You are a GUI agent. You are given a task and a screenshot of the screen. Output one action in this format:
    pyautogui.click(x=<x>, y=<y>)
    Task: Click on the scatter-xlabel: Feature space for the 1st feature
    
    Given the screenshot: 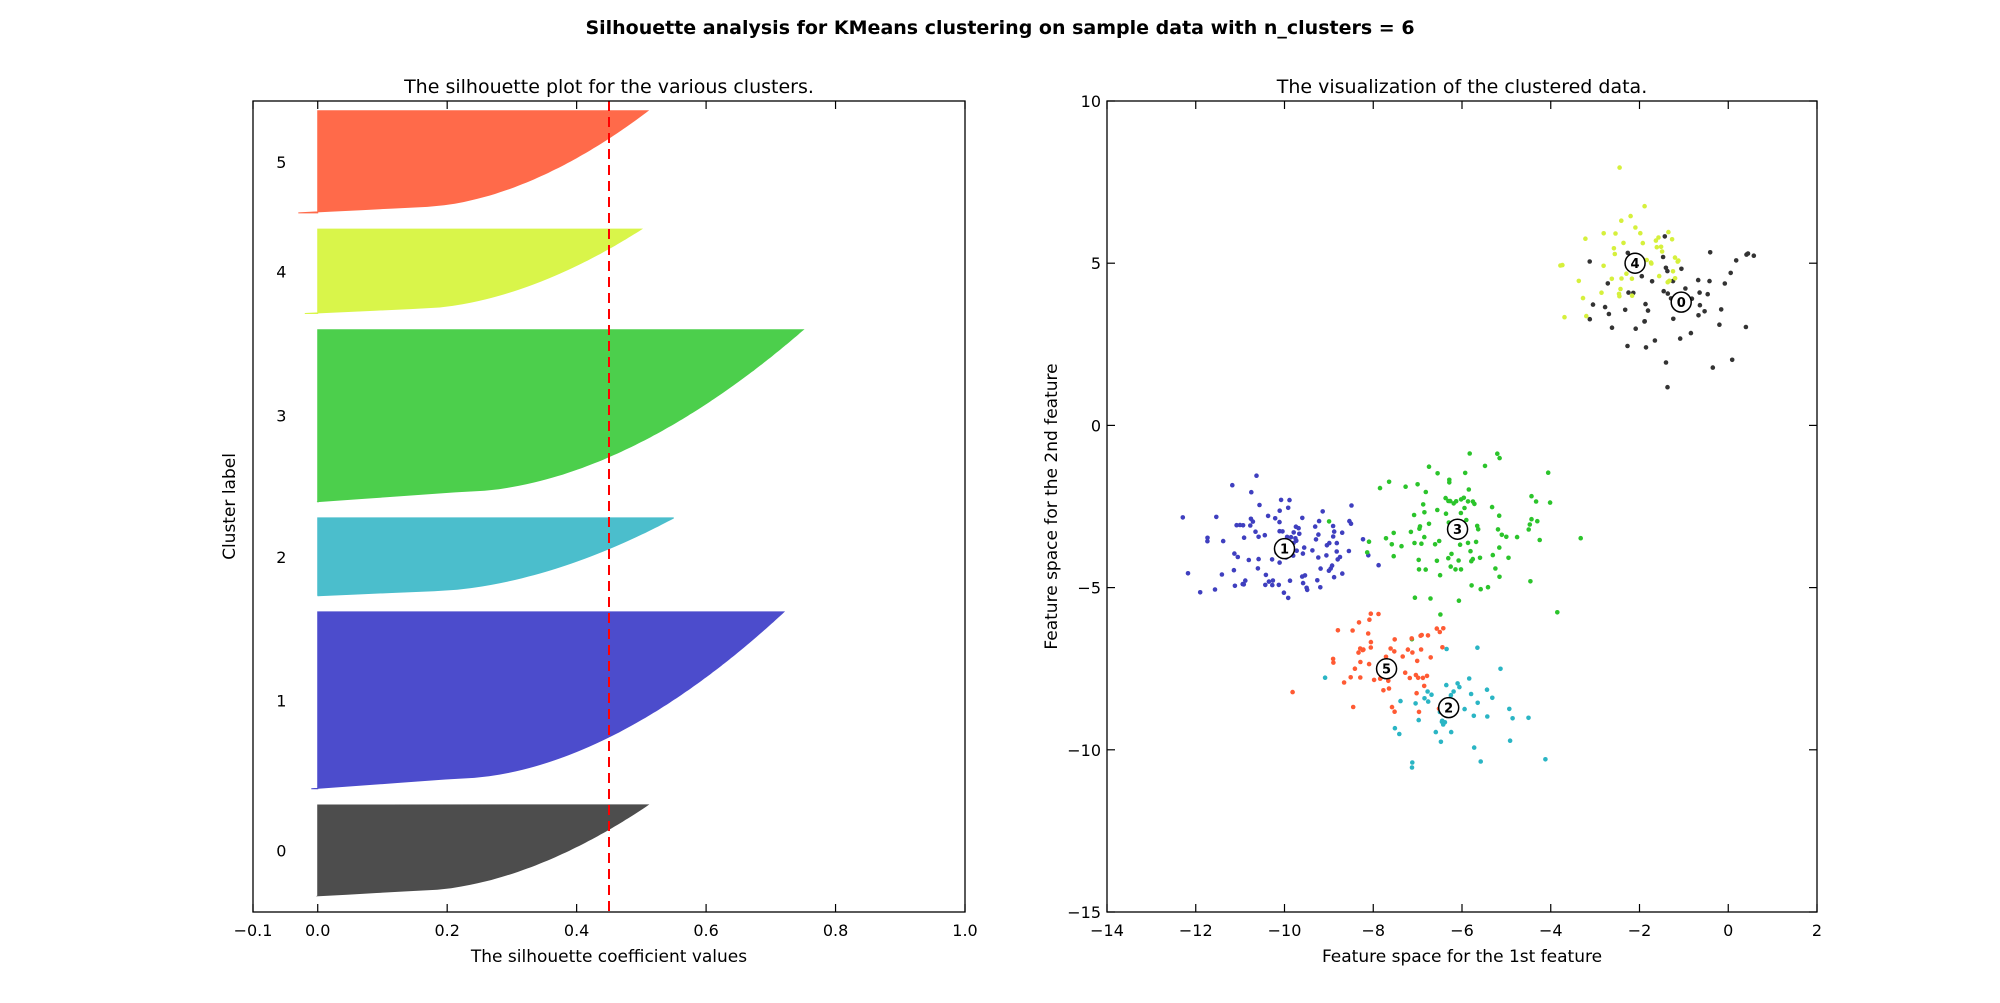 What is the action you would take?
    pyautogui.click(x=1462, y=957)
    